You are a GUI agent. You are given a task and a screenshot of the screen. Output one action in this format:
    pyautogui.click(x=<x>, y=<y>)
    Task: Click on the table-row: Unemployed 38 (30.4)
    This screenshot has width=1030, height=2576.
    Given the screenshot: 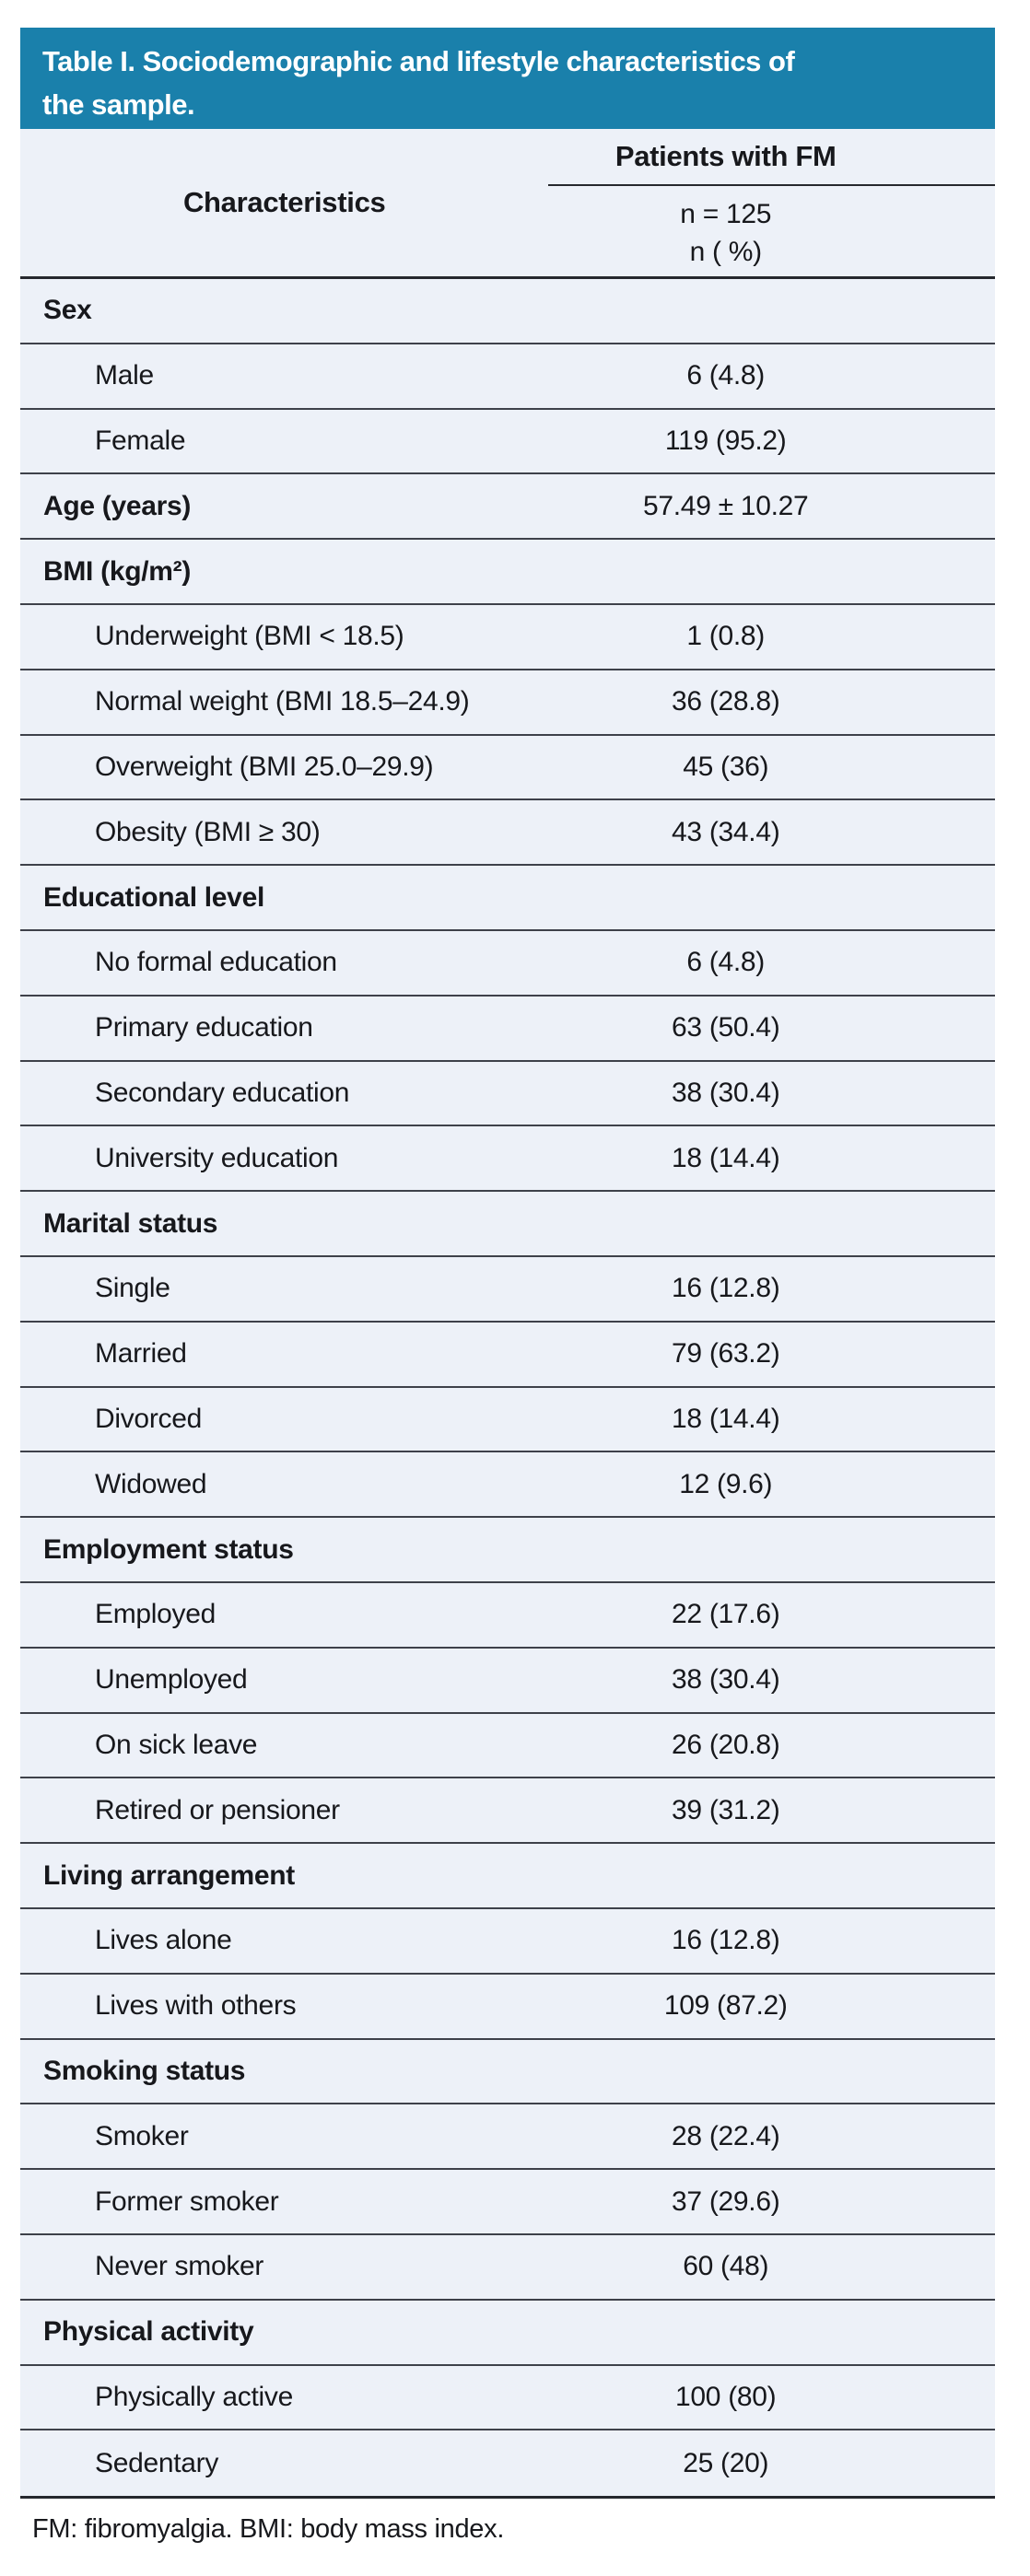 What is the action you would take?
    pyautogui.click(x=508, y=1681)
    